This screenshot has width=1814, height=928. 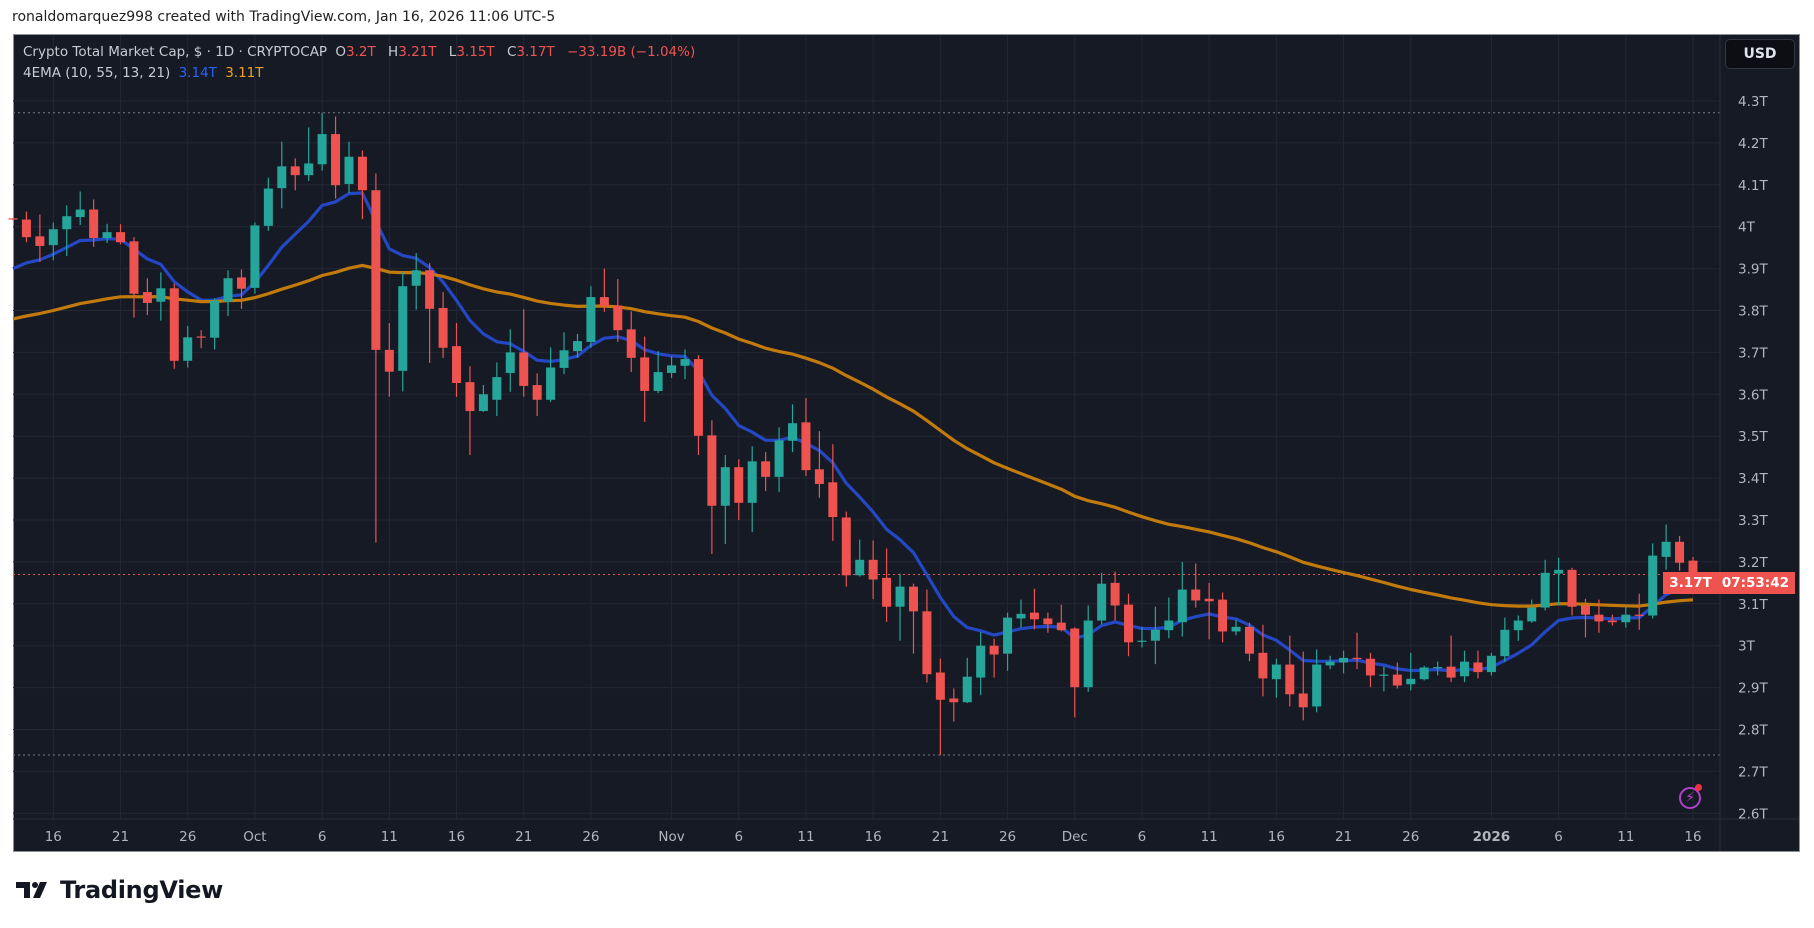 I want to click on legend-open-value: 3.2T, so click(x=361, y=52).